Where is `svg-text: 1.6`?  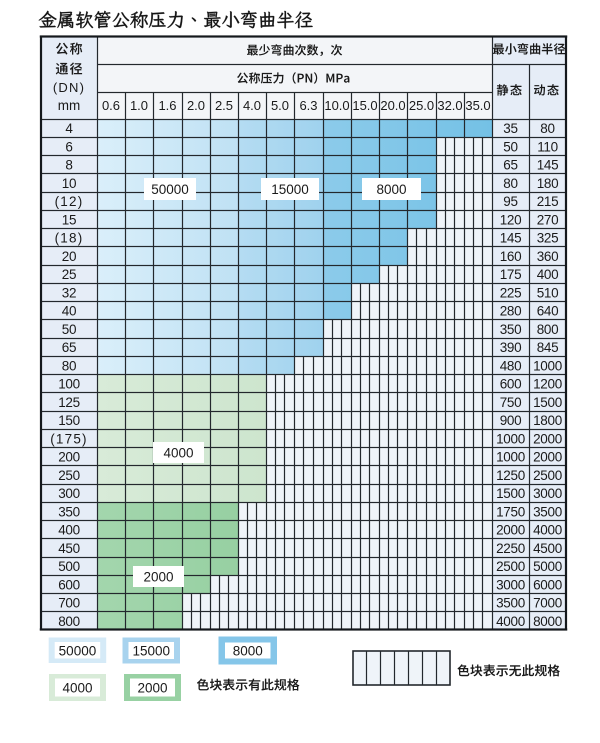
svg-text: 1.6 is located at coordinates (167, 105).